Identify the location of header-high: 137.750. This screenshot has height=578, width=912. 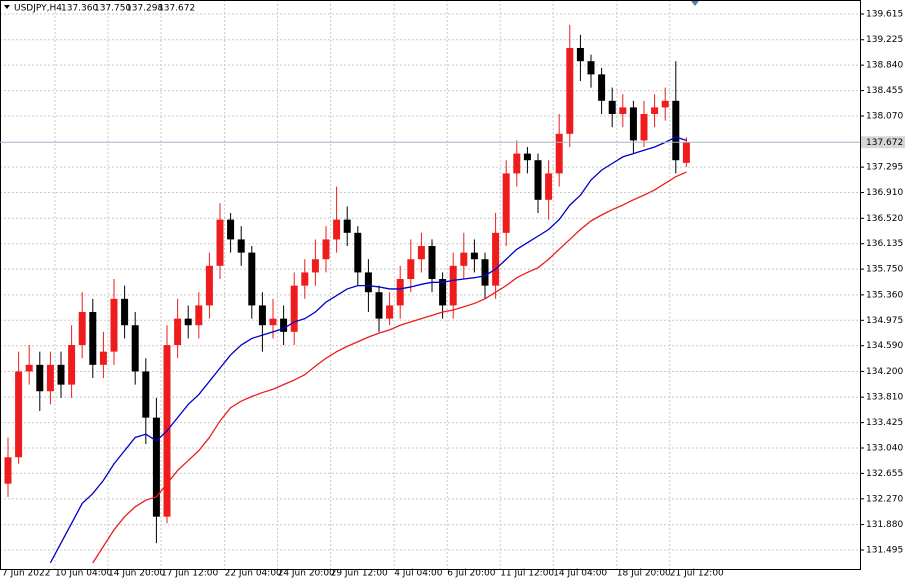
(112, 9).